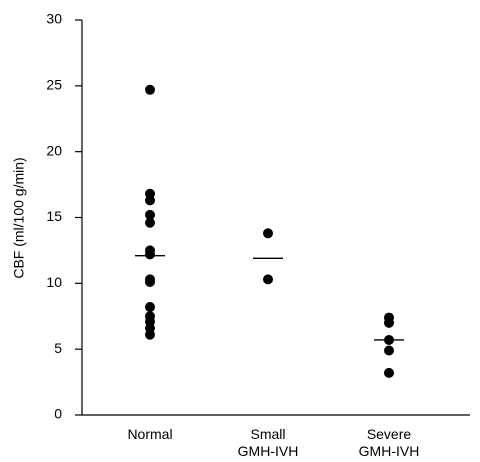 This screenshot has height=462, width=480. What do you see at coordinates (54, 19) in the screenshot?
I see `y-tick-label: 30` at bounding box center [54, 19].